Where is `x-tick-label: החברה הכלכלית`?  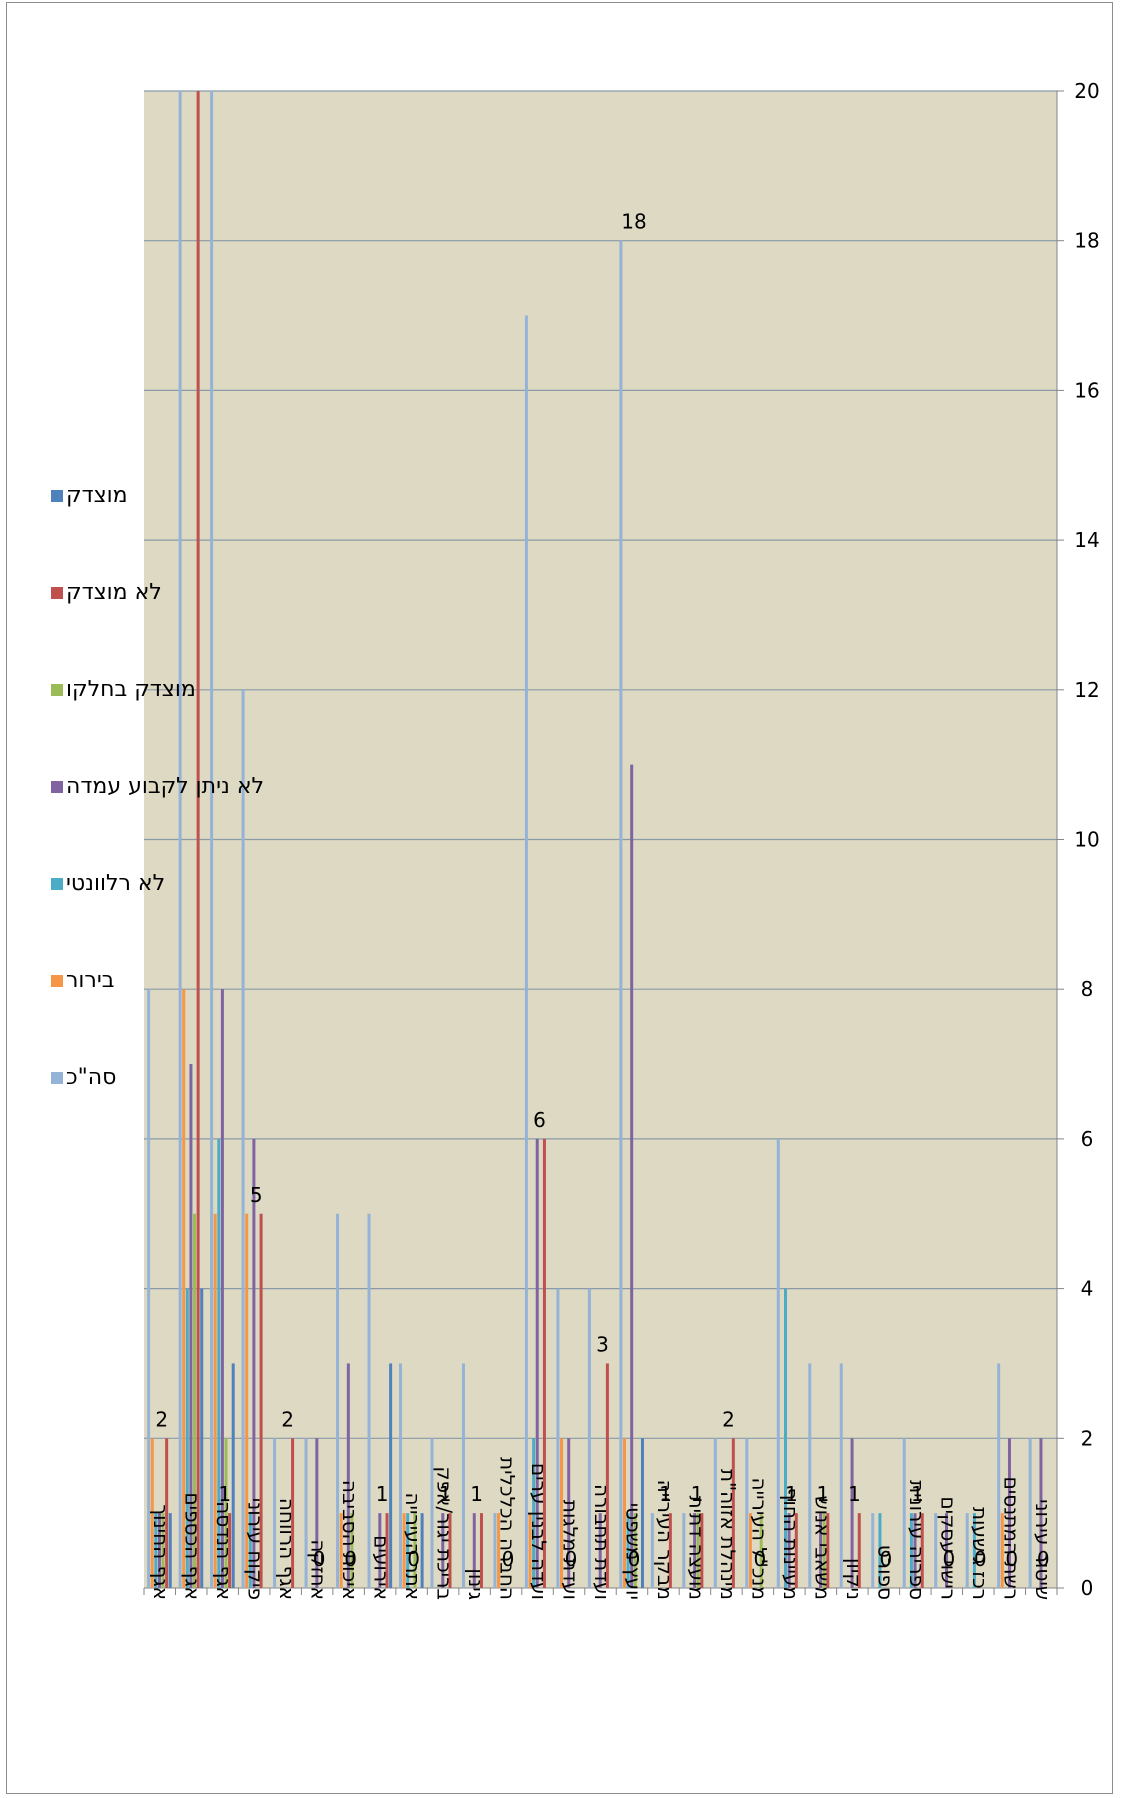
x-tick-label: החברה הכלכלית is located at coordinates (508, 1528).